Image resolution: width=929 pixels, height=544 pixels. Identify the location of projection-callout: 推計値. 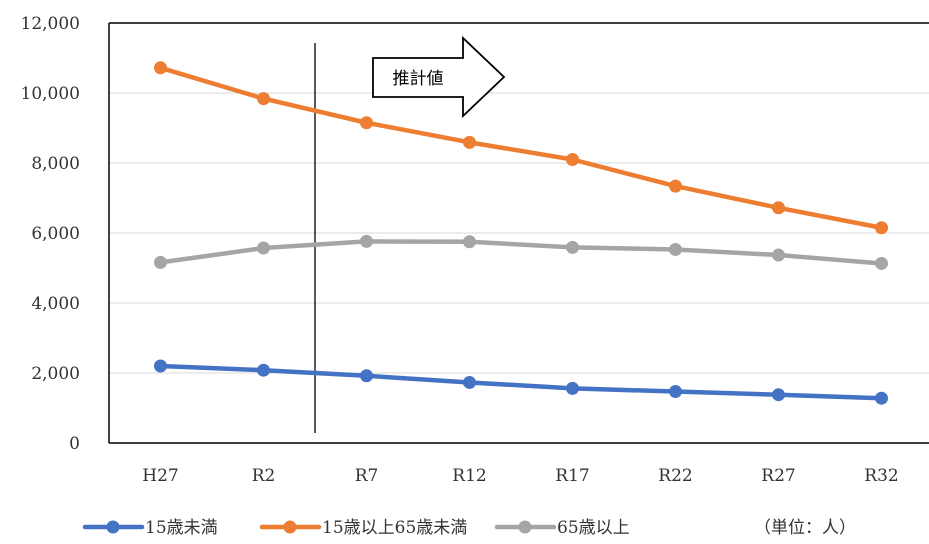
(439, 77).